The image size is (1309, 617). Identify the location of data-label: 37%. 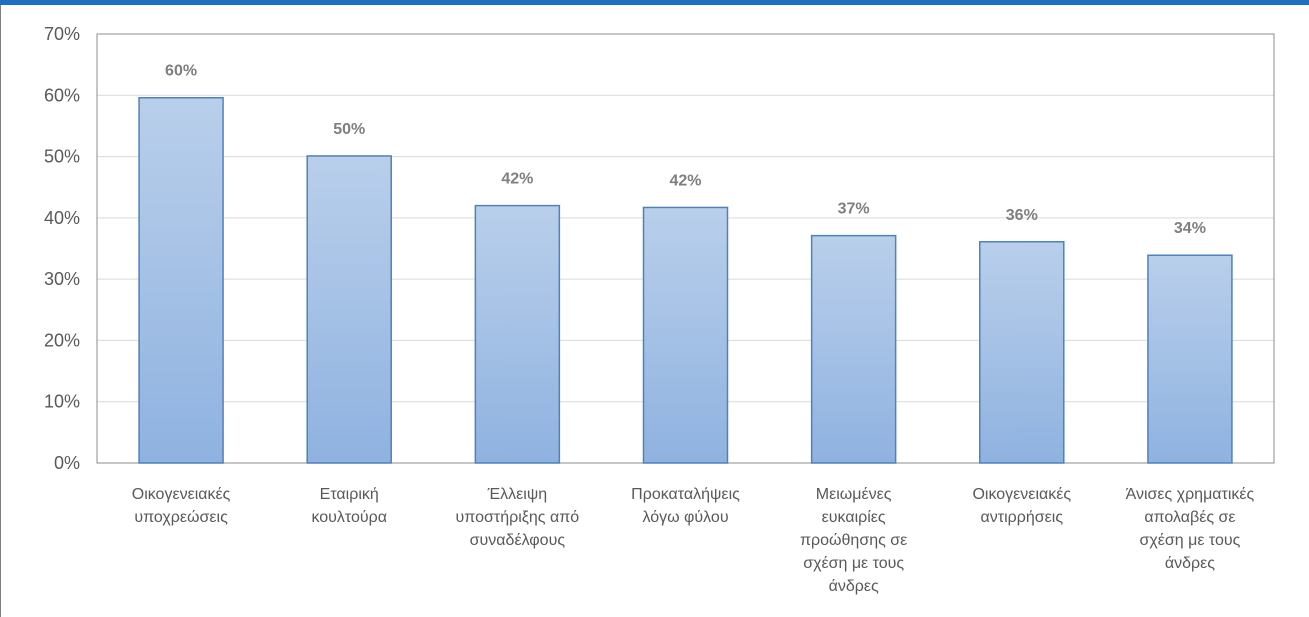
(854, 209).